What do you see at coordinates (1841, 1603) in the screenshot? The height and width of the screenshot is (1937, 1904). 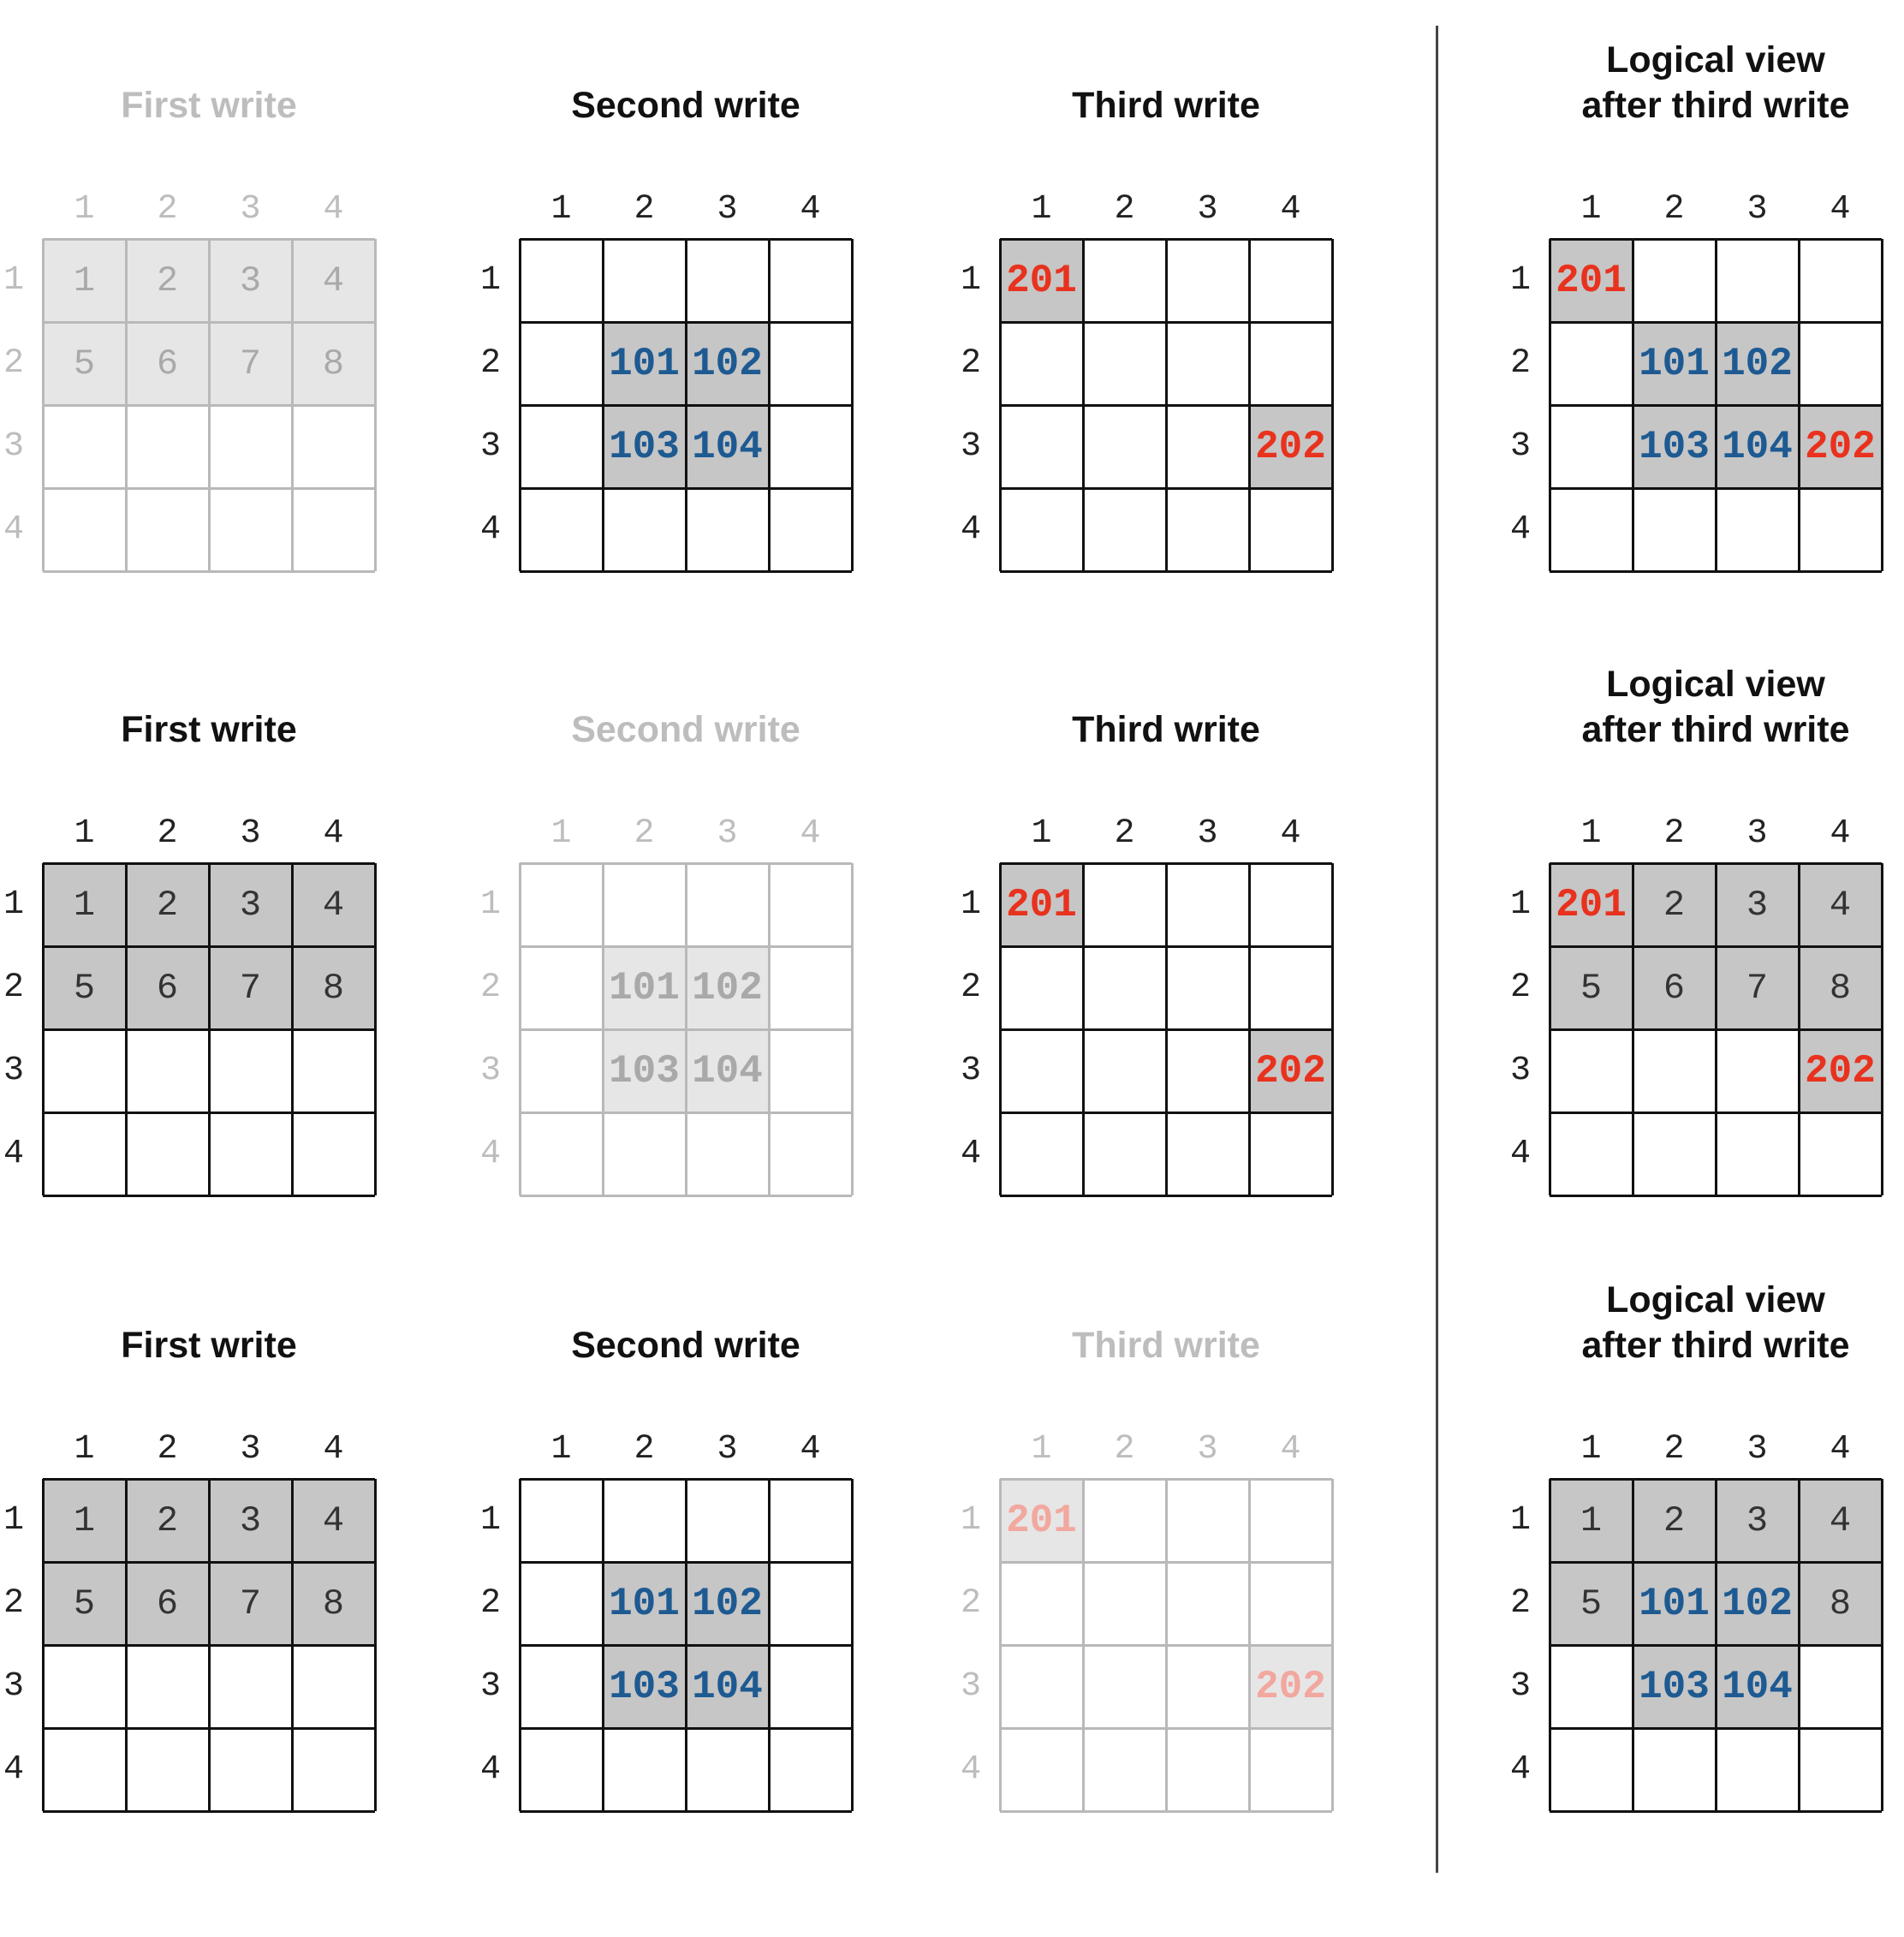 I see `grid-cell-value: 8` at bounding box center [1841, 1603].